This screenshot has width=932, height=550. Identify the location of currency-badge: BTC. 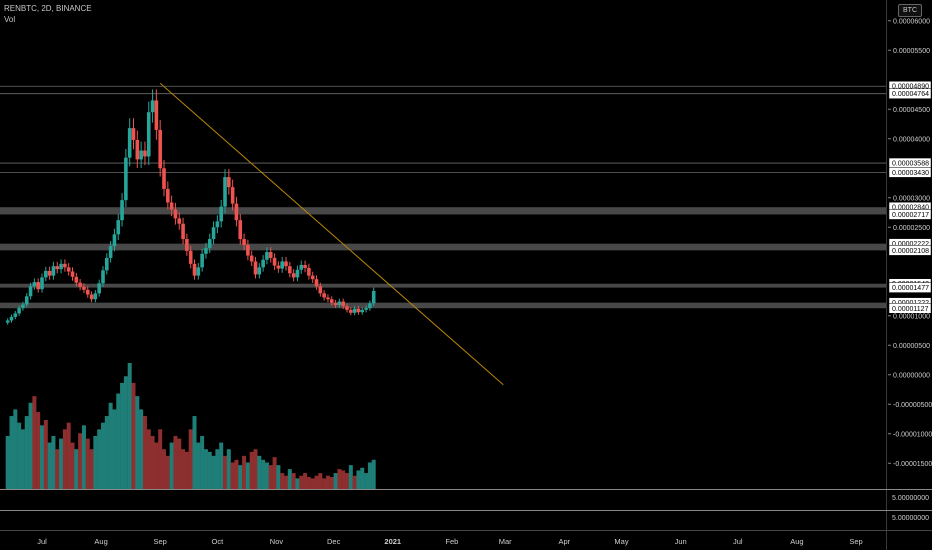
(910, 10).